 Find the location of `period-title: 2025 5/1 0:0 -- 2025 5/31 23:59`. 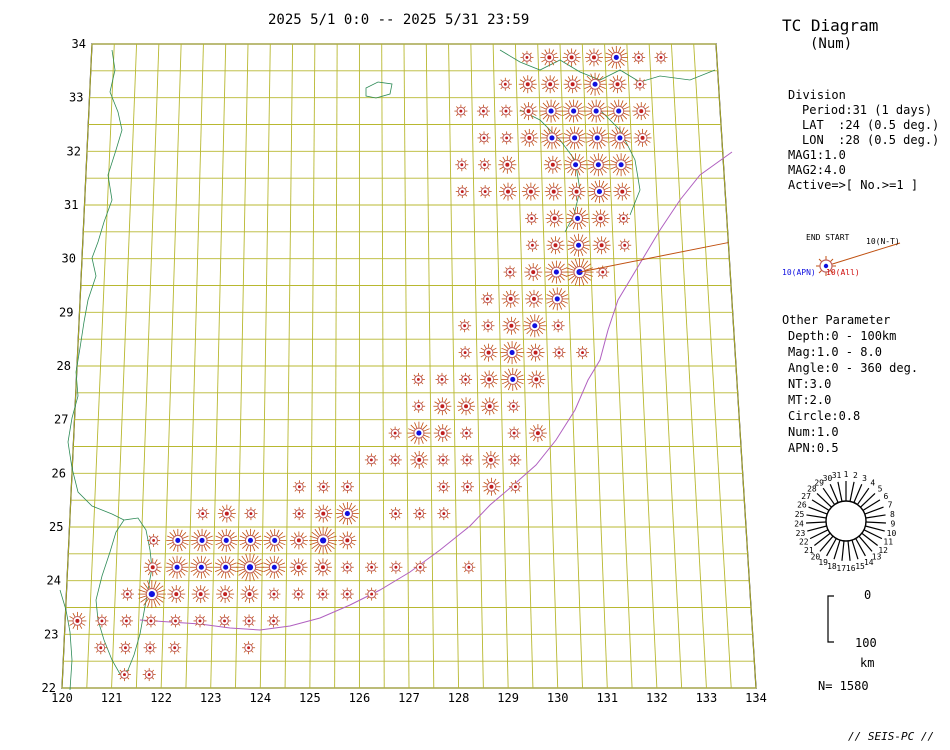

period-title: 2025 5/1 0:0 -- 2025 5/31 23:59 is located at coordinates (399, 20).